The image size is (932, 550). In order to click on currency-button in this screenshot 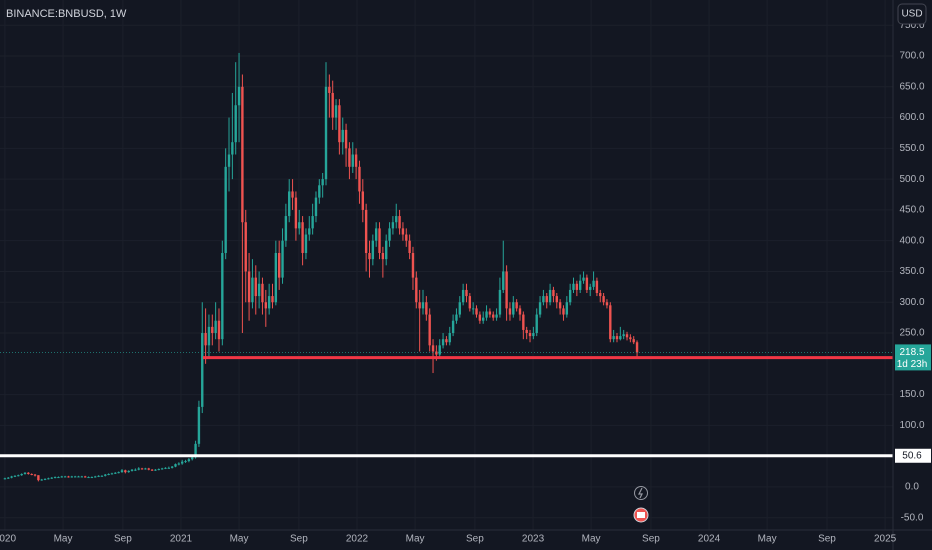, I will do `click(912, 14)`.